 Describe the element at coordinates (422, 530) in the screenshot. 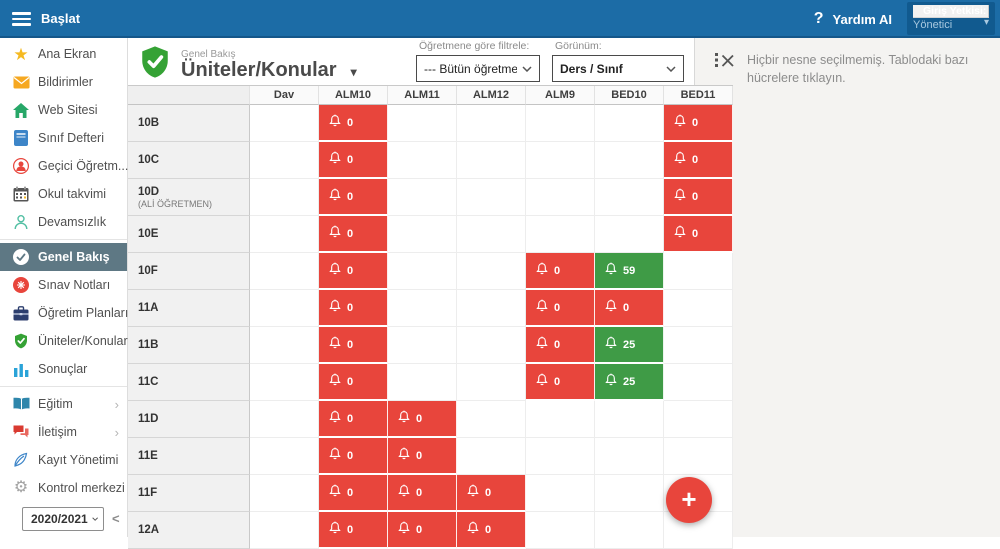

I see `cell-12A-ALM11: 0` at that location.